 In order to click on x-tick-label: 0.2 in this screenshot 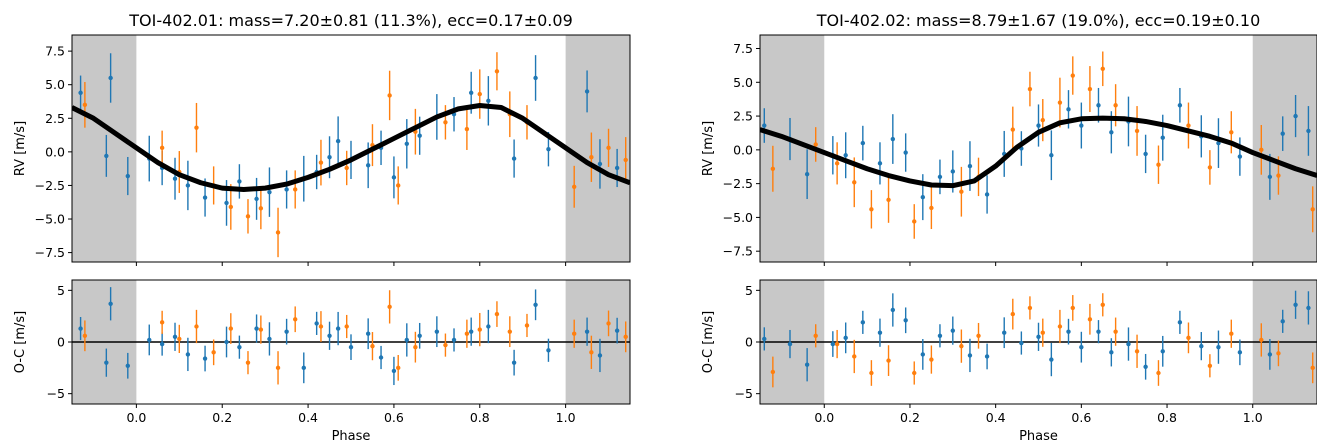, I will do `click(910, 417)`.